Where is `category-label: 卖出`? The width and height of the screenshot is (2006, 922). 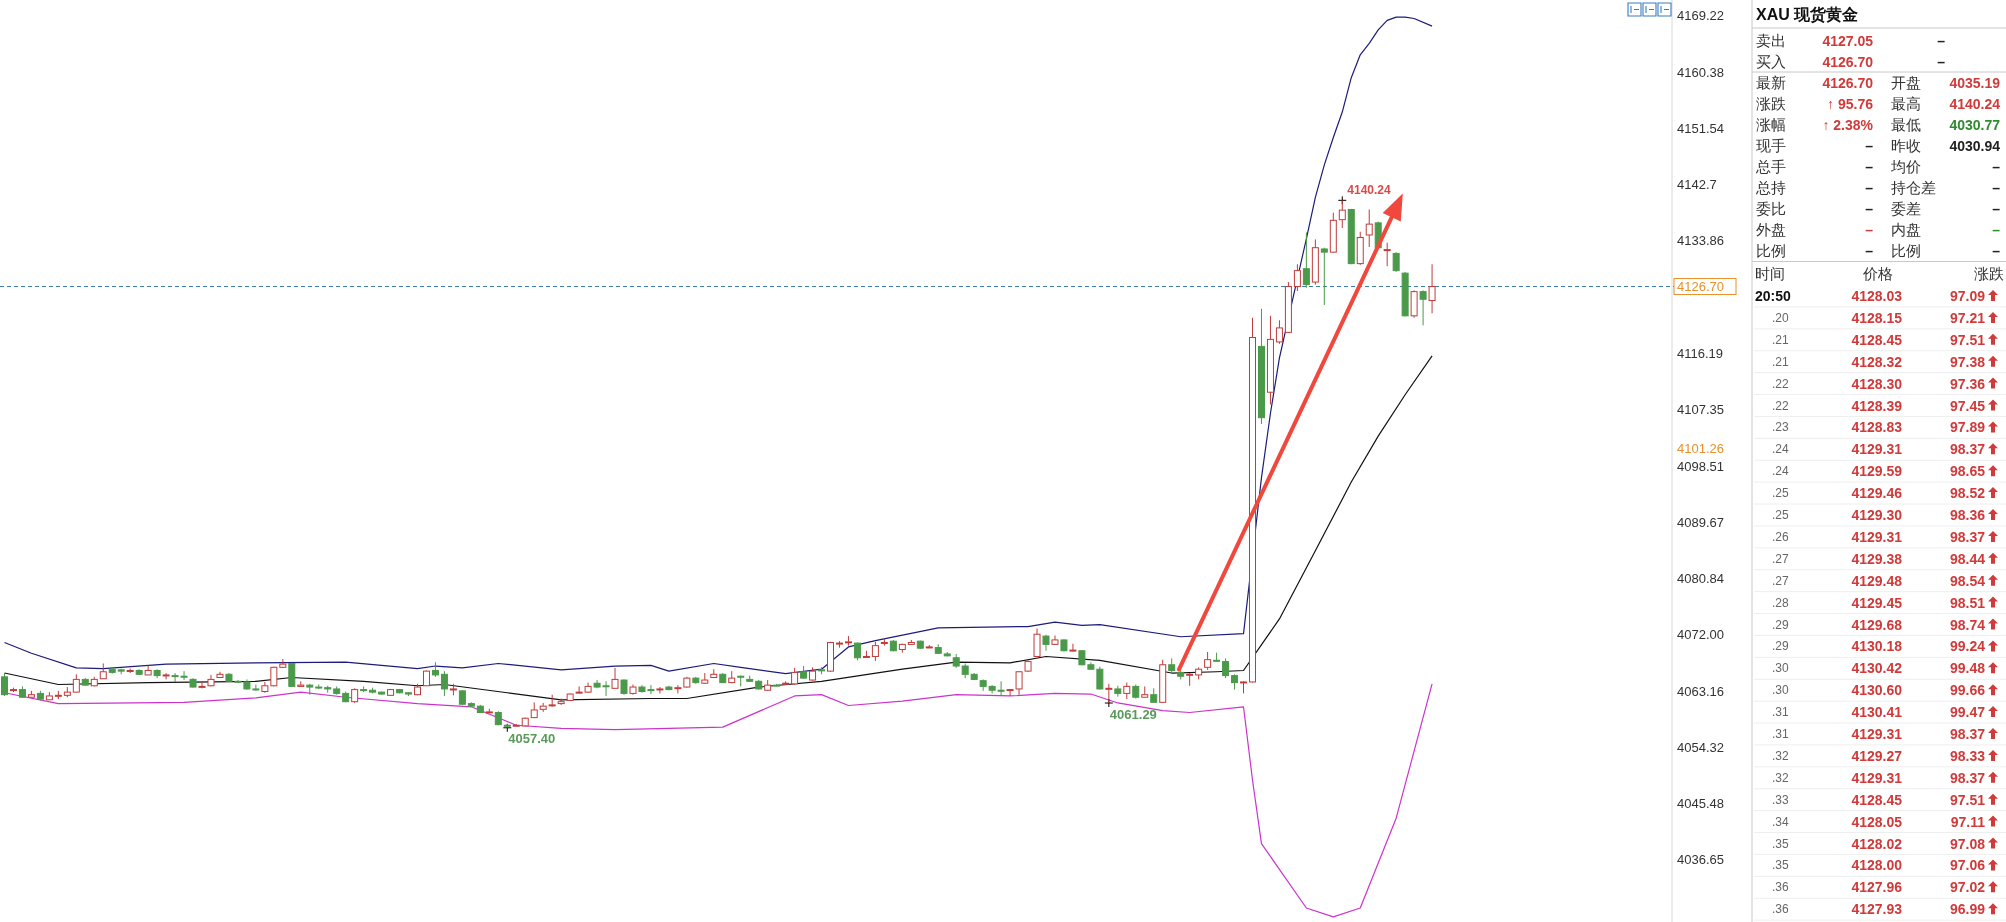
category-label: 卖出 is located at coordinates (1771, 40).